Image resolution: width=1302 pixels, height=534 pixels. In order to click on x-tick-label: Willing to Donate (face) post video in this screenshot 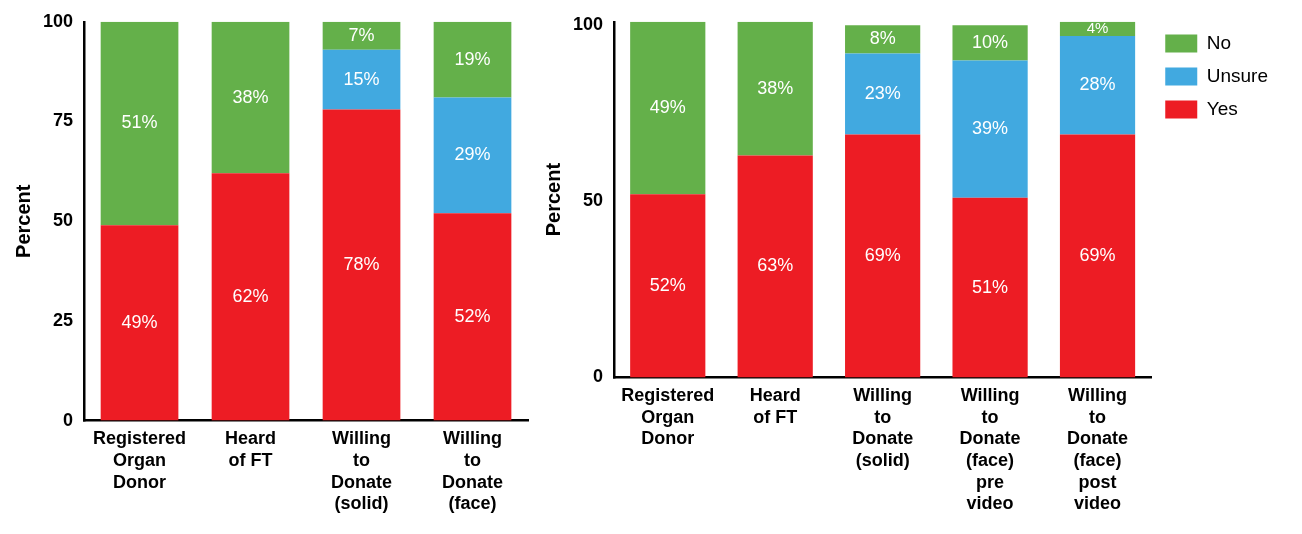, I will do `click(1098, 449)`.